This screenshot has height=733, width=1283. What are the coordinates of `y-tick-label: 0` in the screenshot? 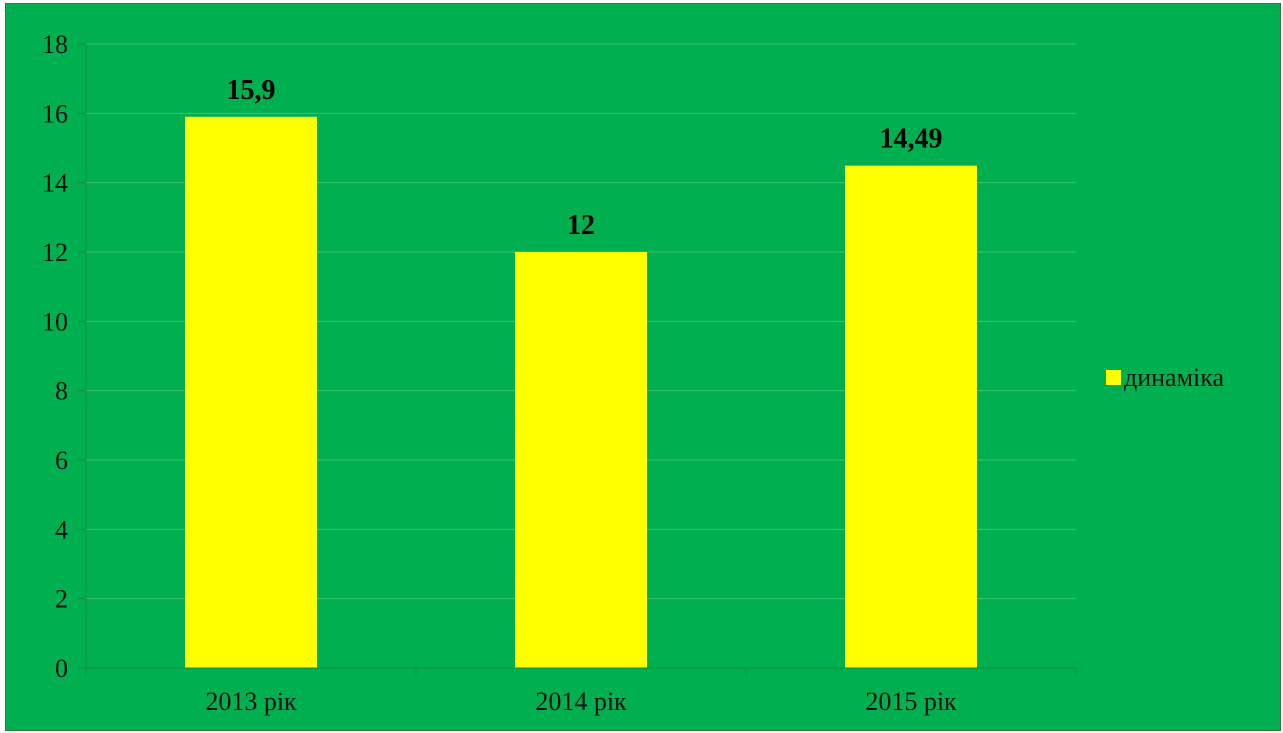 It's located at (61, 668).